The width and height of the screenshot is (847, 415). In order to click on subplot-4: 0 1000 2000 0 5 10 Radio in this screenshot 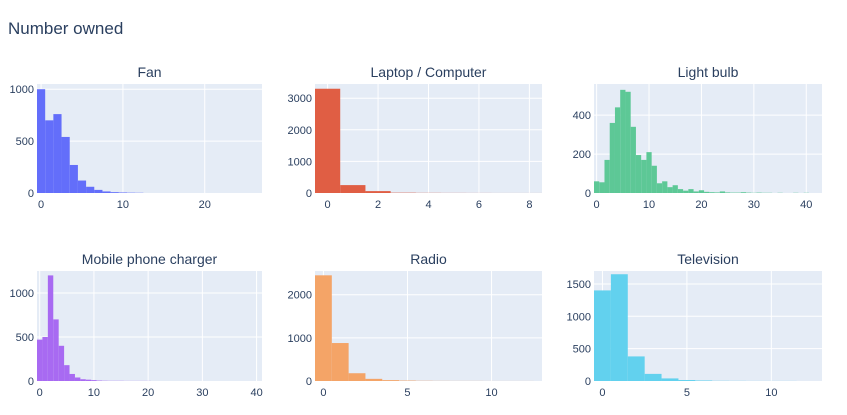, I will do `click(415, 325)`.